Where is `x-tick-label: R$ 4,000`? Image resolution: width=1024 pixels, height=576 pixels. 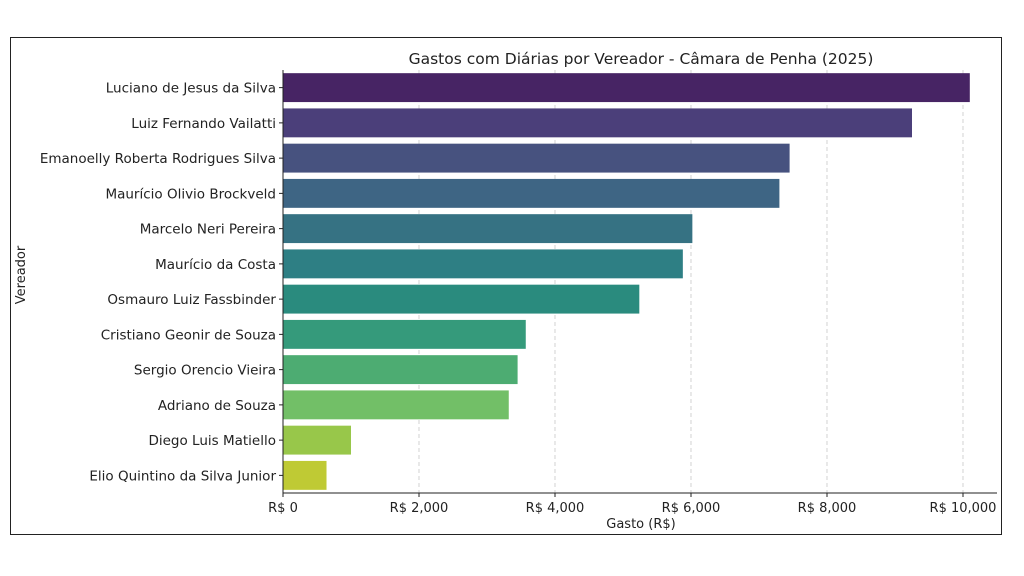 x-tick-label: R$ 4,000 is located at coordinates (555, 508).